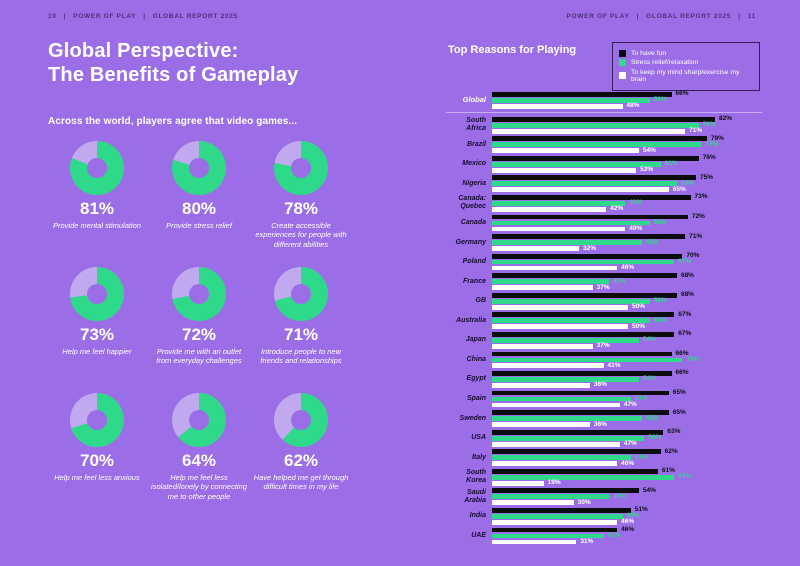 This screenshot has height=566, width=800. I want to click on bar-line: 49%, so click(627, 228).